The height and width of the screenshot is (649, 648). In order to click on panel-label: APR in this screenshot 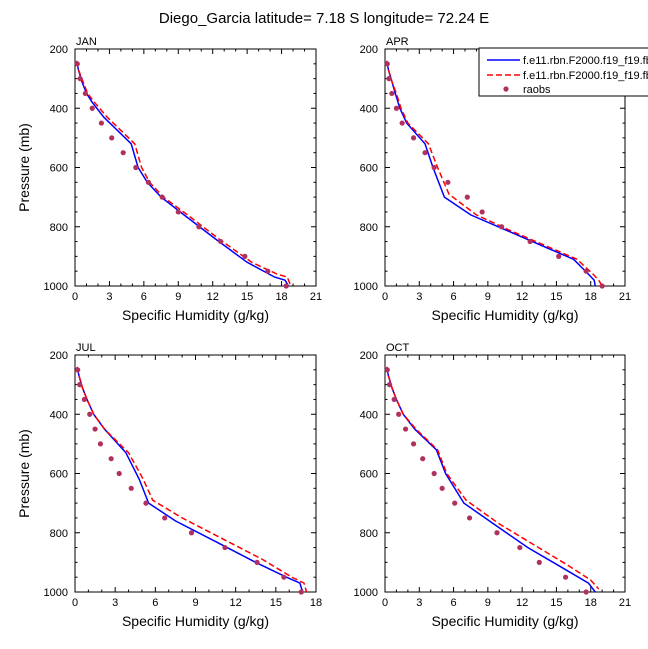, I will do `click(397, 42)`.